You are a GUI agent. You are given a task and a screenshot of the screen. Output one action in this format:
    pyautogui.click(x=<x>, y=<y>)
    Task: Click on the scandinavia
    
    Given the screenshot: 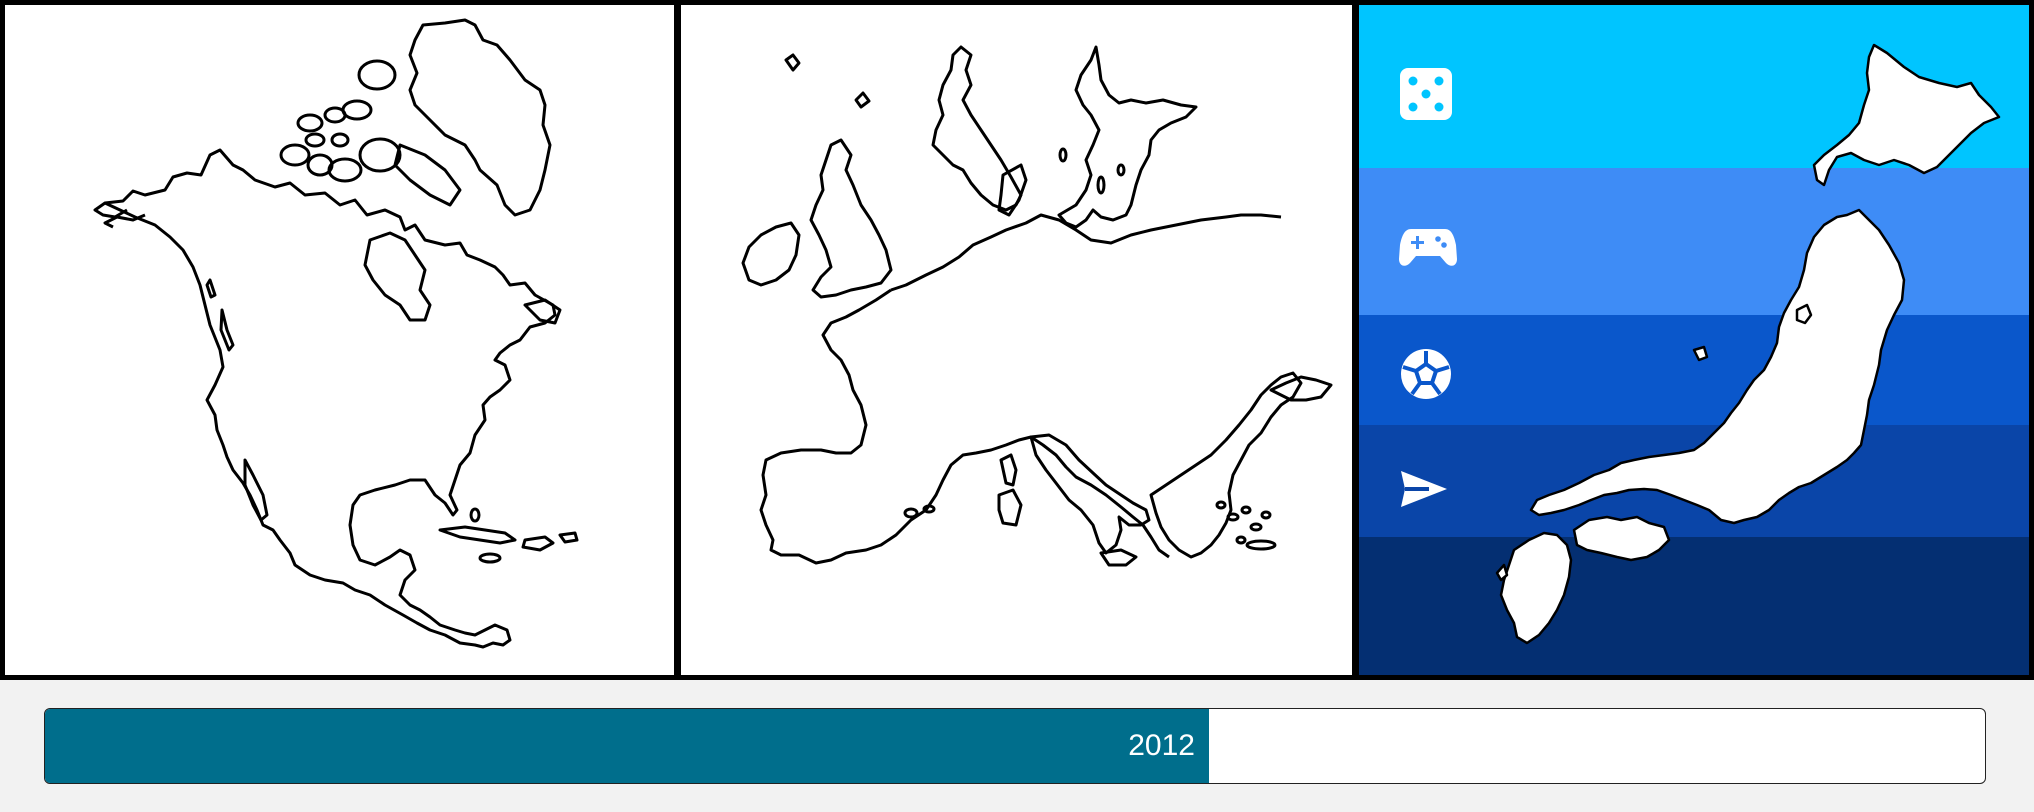 What is the action you would take?
    pyautogui.click(x=977, y=128)
    